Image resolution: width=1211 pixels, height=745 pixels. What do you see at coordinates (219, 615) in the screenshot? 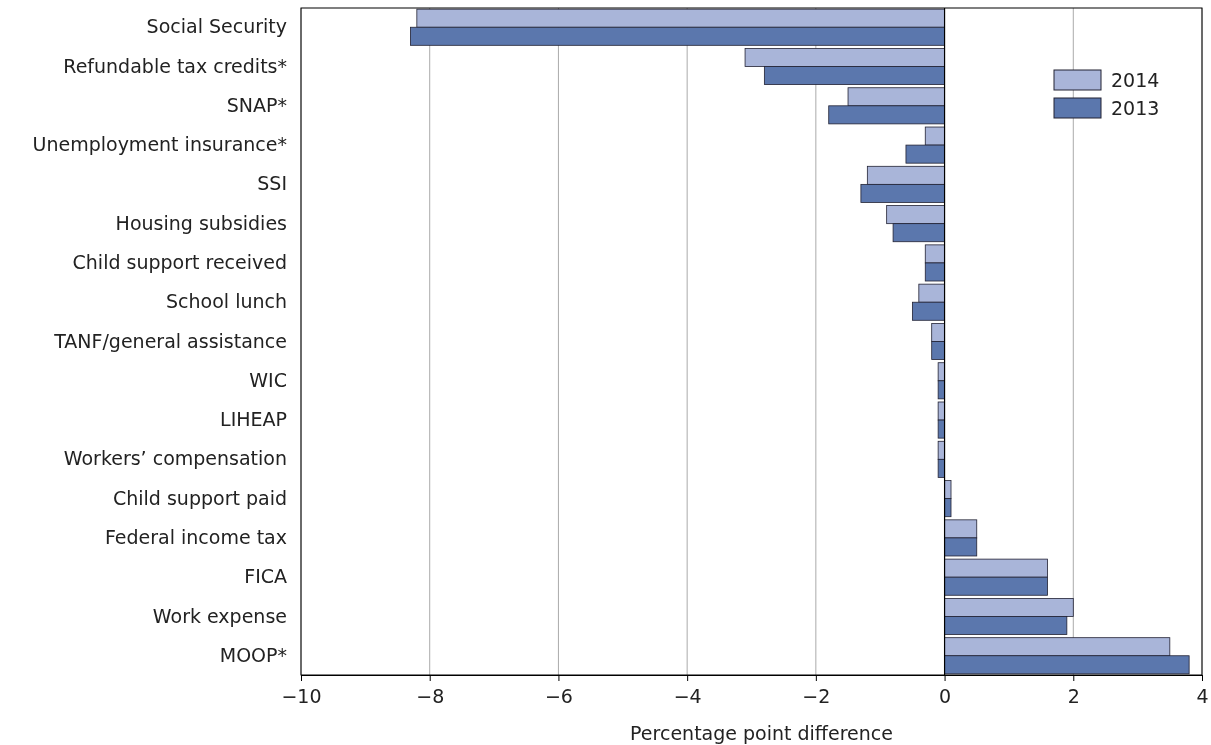
I see `y-tick-label: Work expense` at bounding box center [219, 615].